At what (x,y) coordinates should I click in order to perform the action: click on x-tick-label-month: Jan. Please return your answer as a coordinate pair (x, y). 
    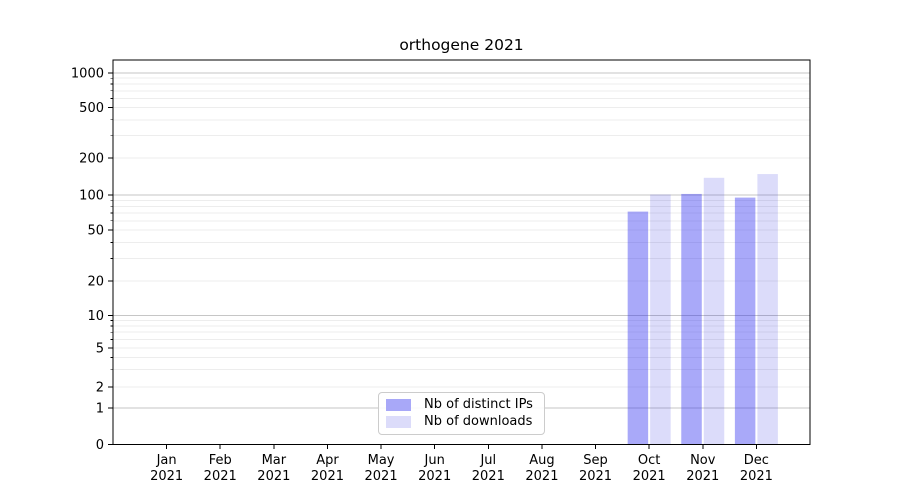
    Looking at the image, I should click on (166, 460).